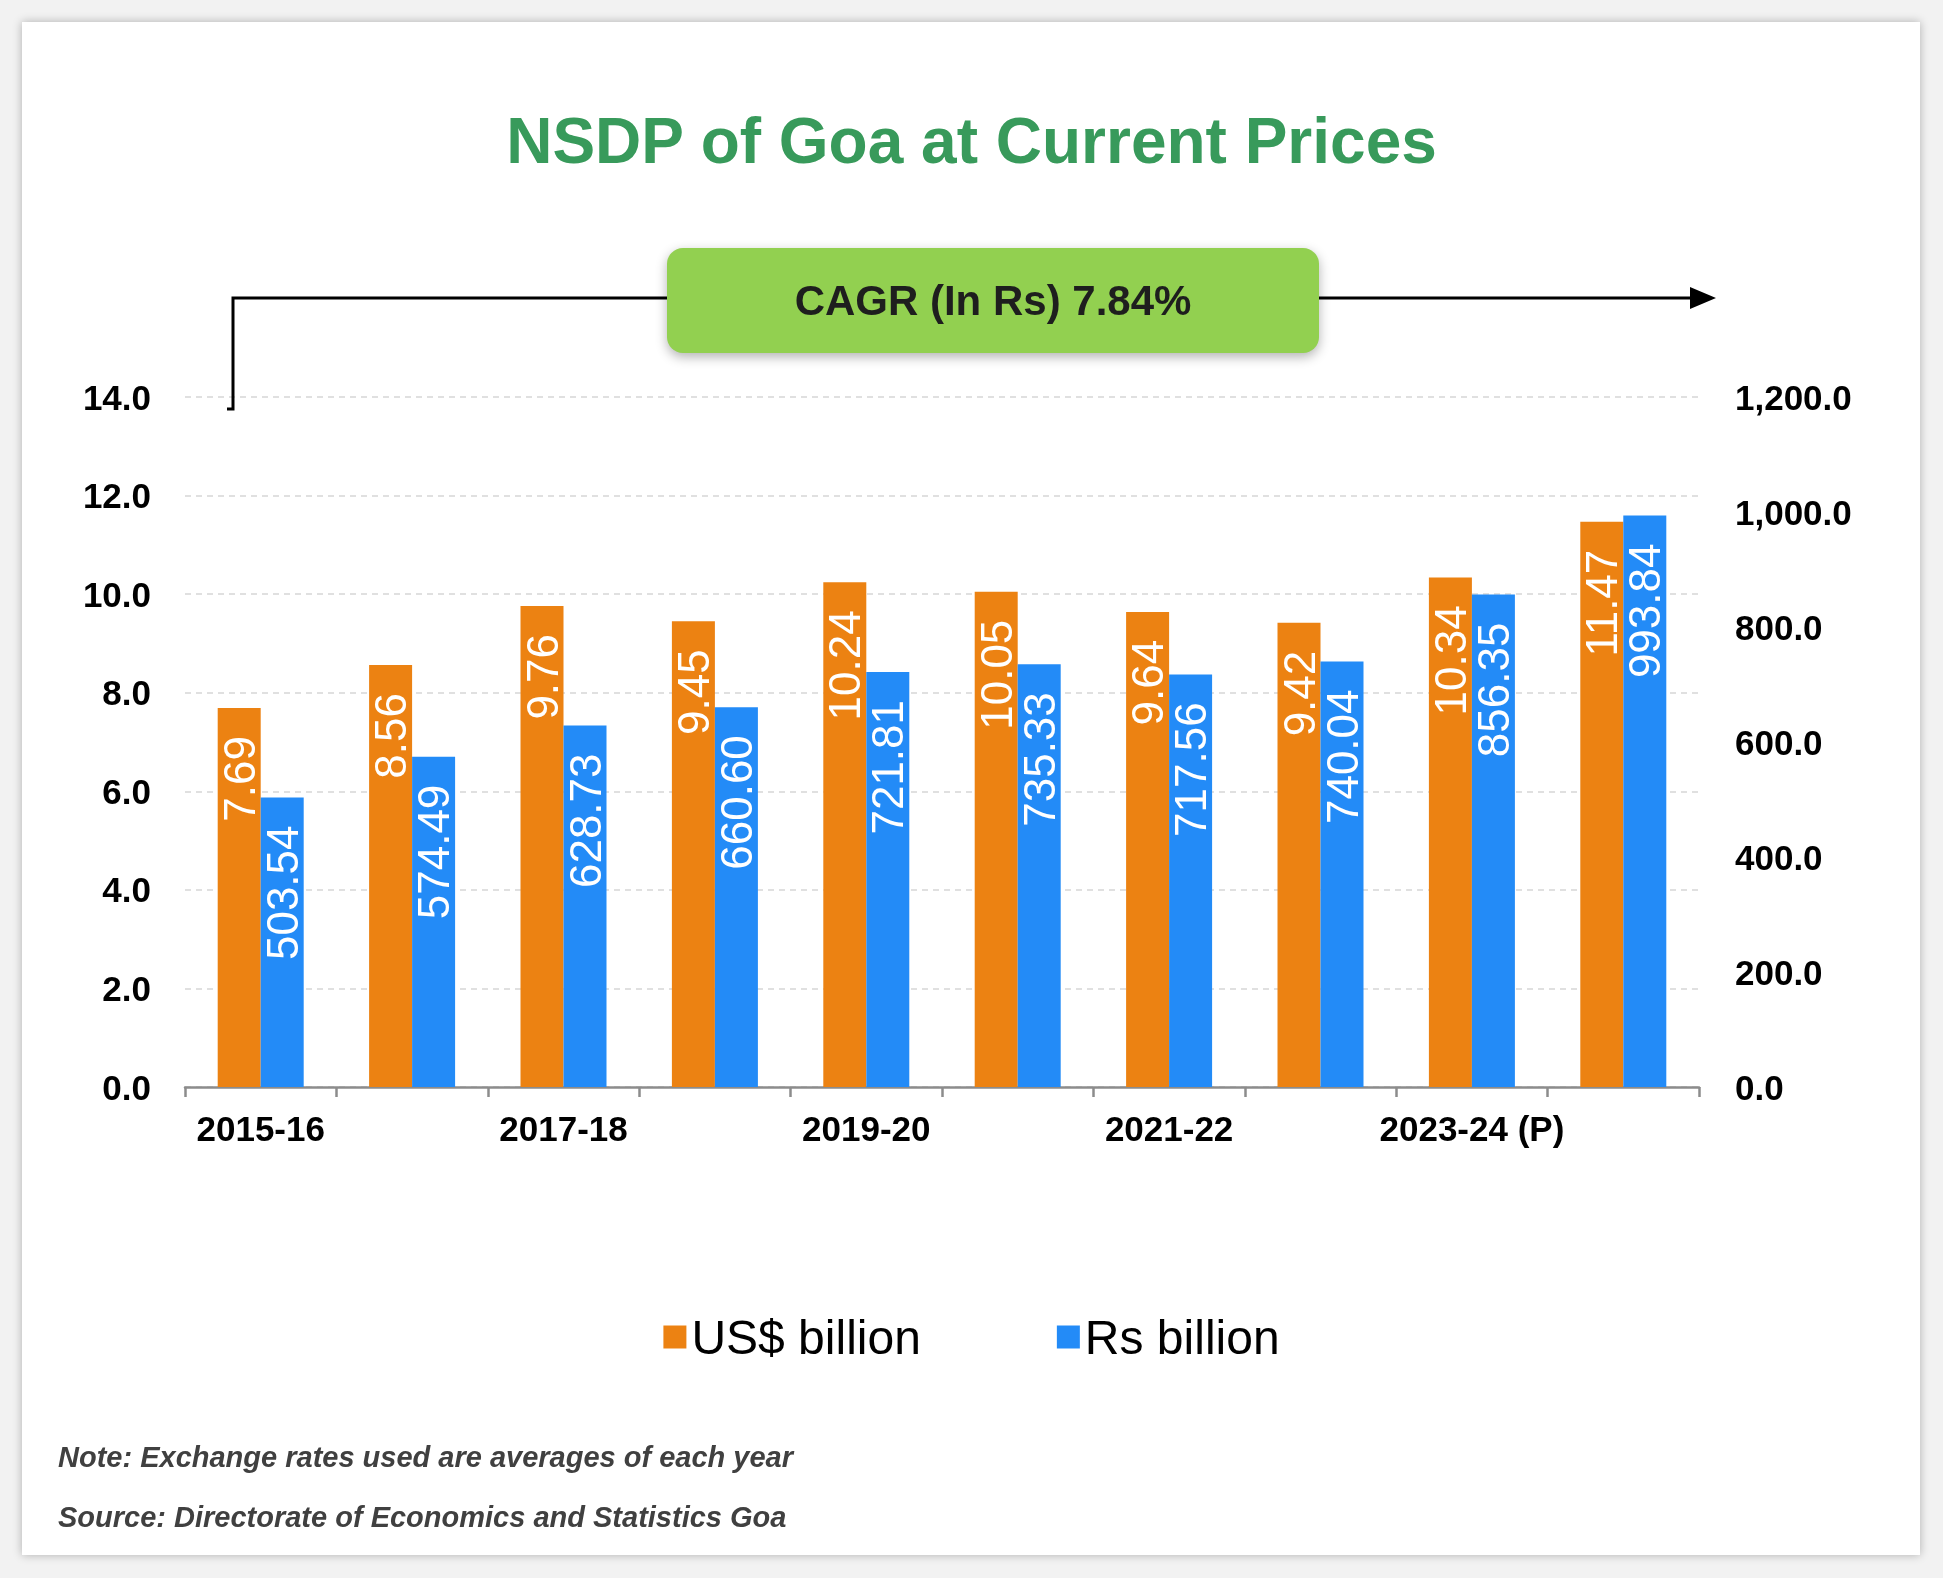 This screenshot has height=1578, width=1943. I want to click on data-label: 660.60, so click(736, 802).